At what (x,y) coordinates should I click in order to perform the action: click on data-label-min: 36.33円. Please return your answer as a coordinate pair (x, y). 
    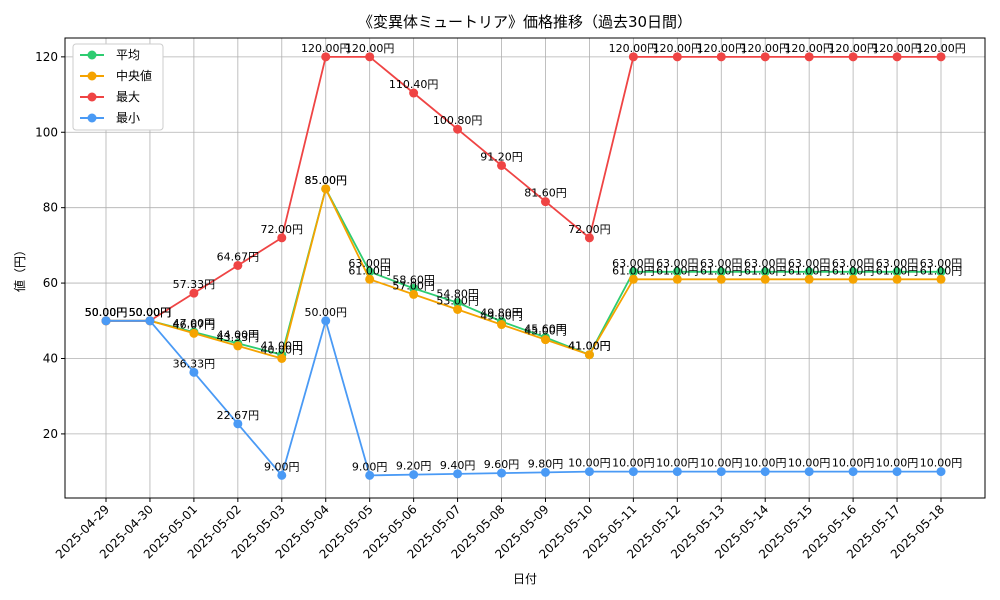
    Looking at the image, I should click on (194, 363).